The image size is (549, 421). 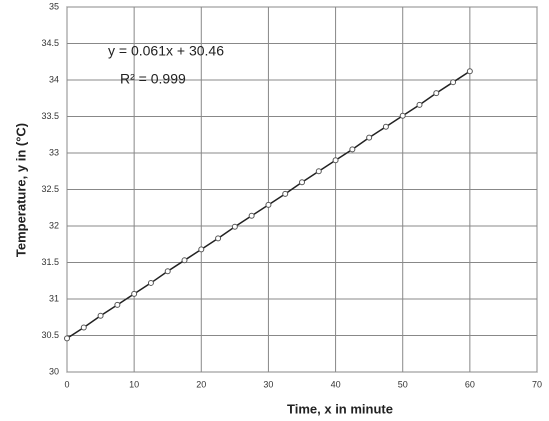 I want to click on y-tick-label: 30.5, so click(x=50, y=335).